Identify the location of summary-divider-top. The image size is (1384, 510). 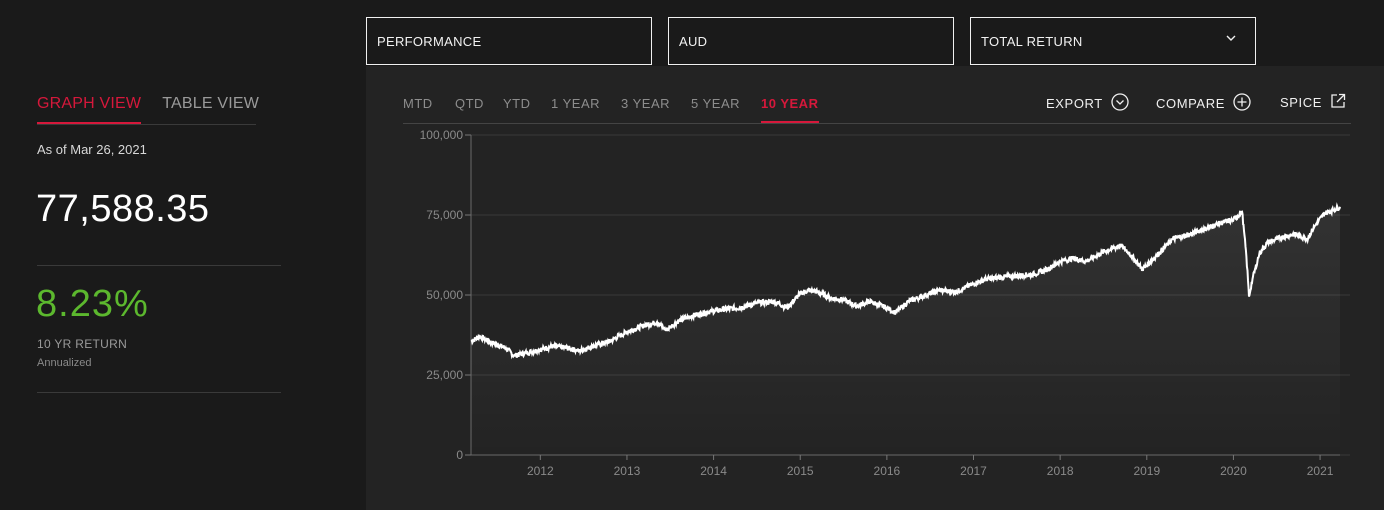
(159, 265).